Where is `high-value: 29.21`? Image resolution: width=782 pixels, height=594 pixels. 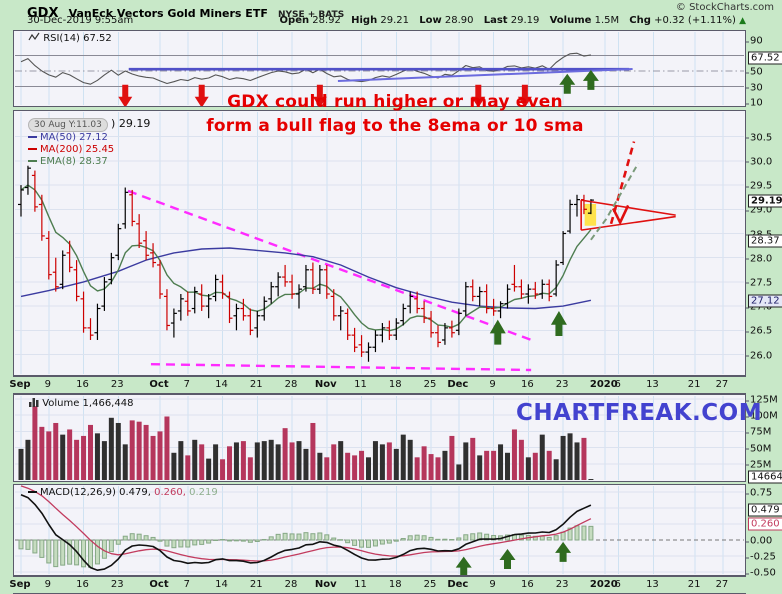 high-value: 29.21 is located at coordinates (395, 20).